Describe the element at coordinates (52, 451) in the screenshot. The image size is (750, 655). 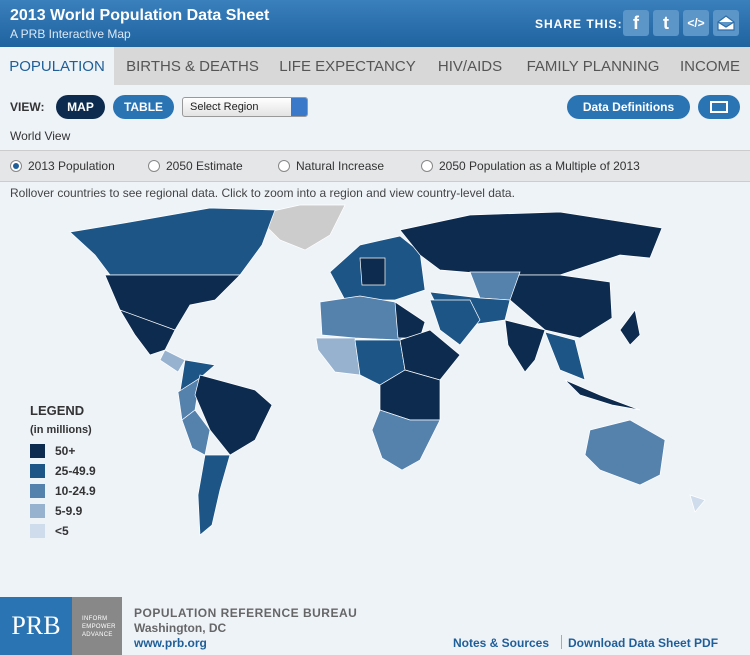
I see `legend-item: 50+` at that location.